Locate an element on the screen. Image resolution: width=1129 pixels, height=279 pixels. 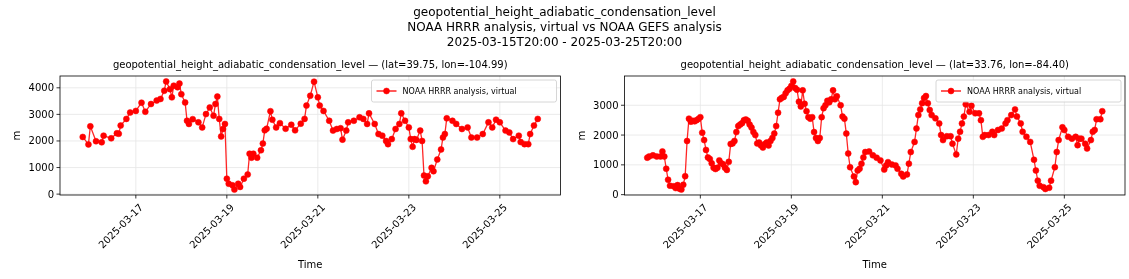
chart-title: geopotential_height_adiabatic_condensation_level NOAA HRRR analysis, virtual vs NOAA GEFS analysis 2025-03-15T20:00 - 2025-03-25T20:00 is located at coordinates (564, 27).